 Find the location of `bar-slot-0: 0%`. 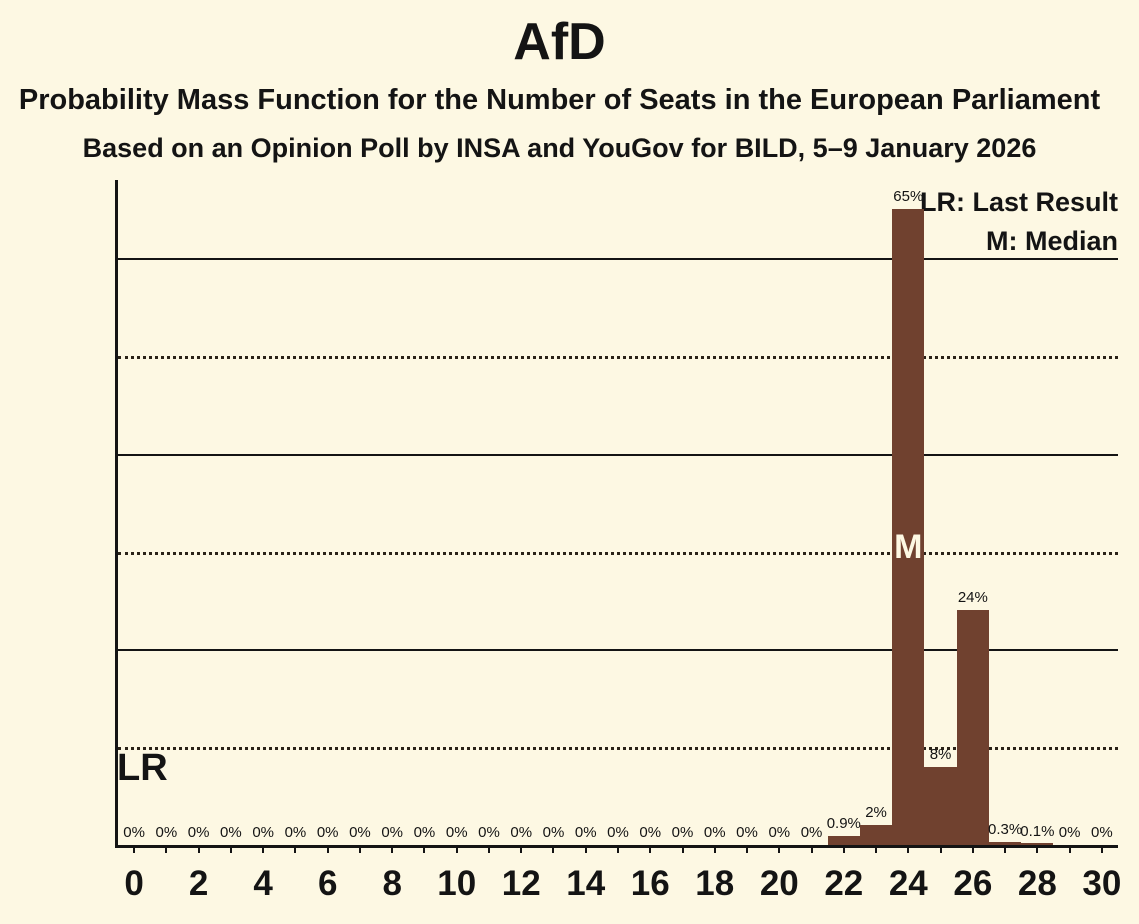

bar-slot-0: 0% is located at coordinates (134, 512).